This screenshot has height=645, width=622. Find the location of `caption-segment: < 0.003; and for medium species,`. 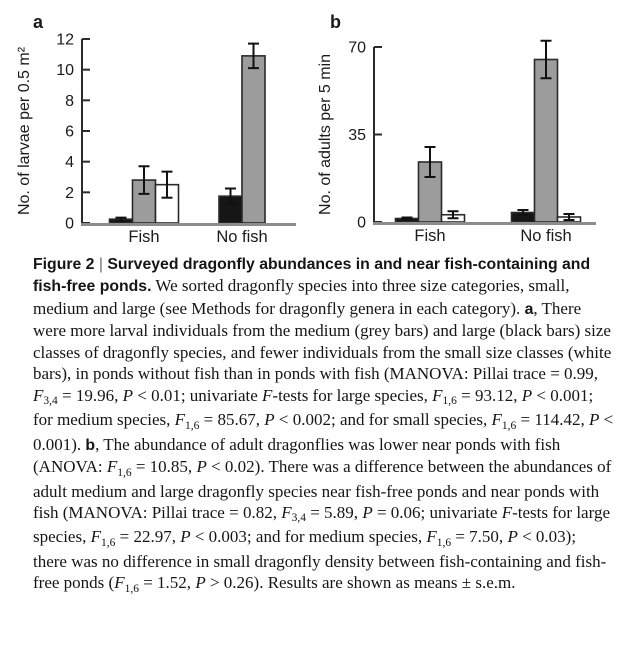

caption-segment: < 0.003; and for medium species, is located at coordinates (308, 537).